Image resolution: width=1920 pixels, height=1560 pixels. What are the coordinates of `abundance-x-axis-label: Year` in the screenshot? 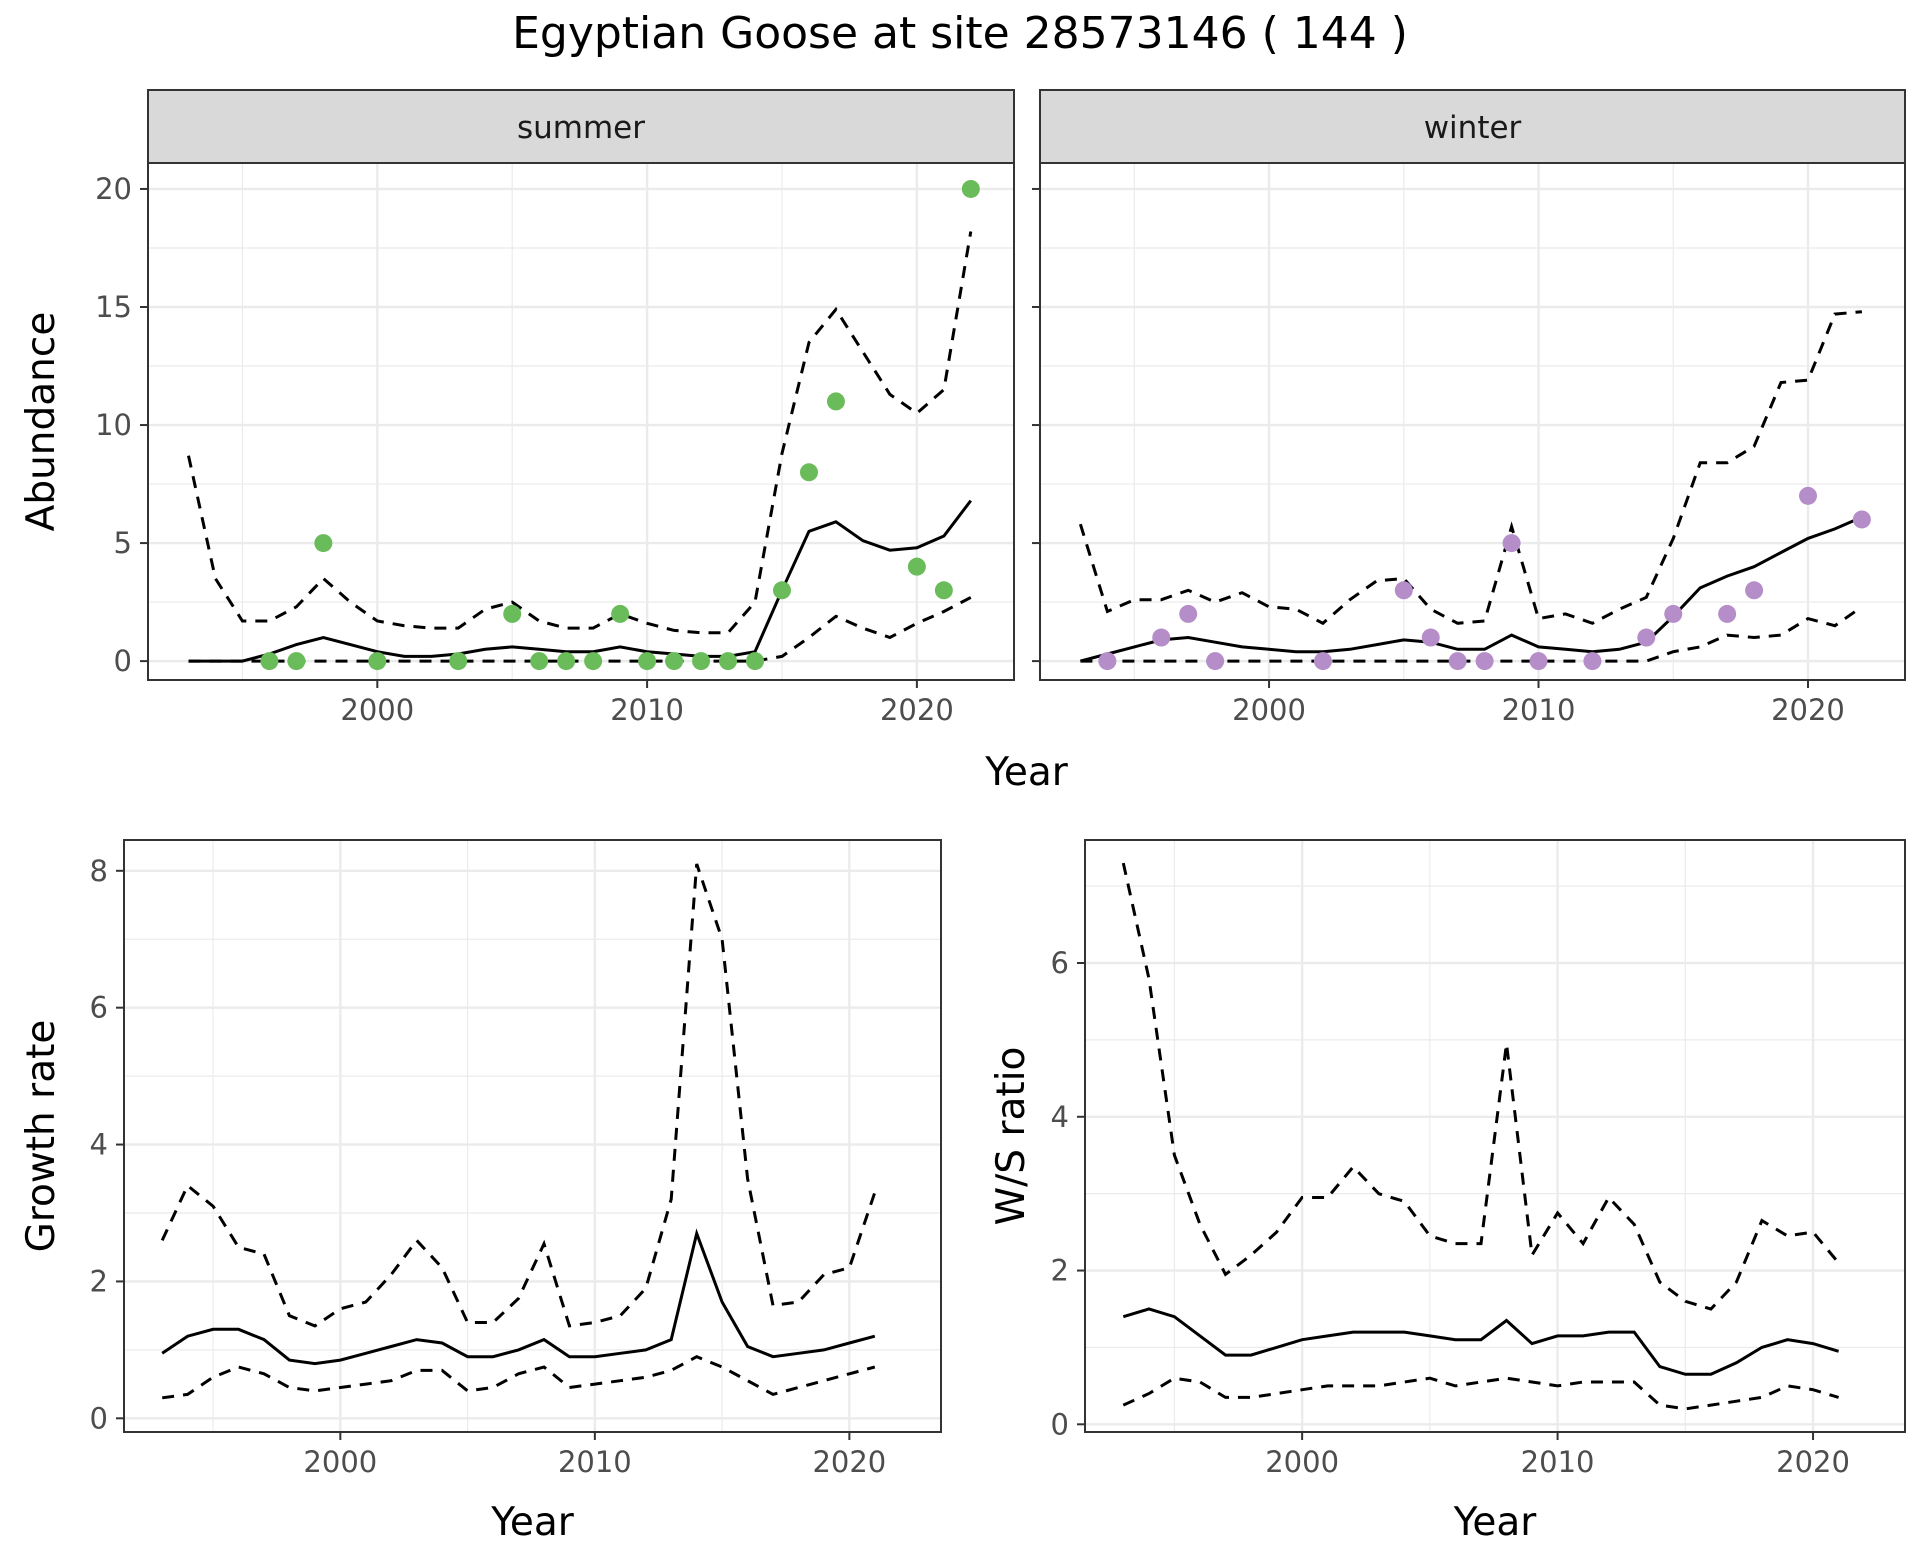 It's located at (1026, 772).